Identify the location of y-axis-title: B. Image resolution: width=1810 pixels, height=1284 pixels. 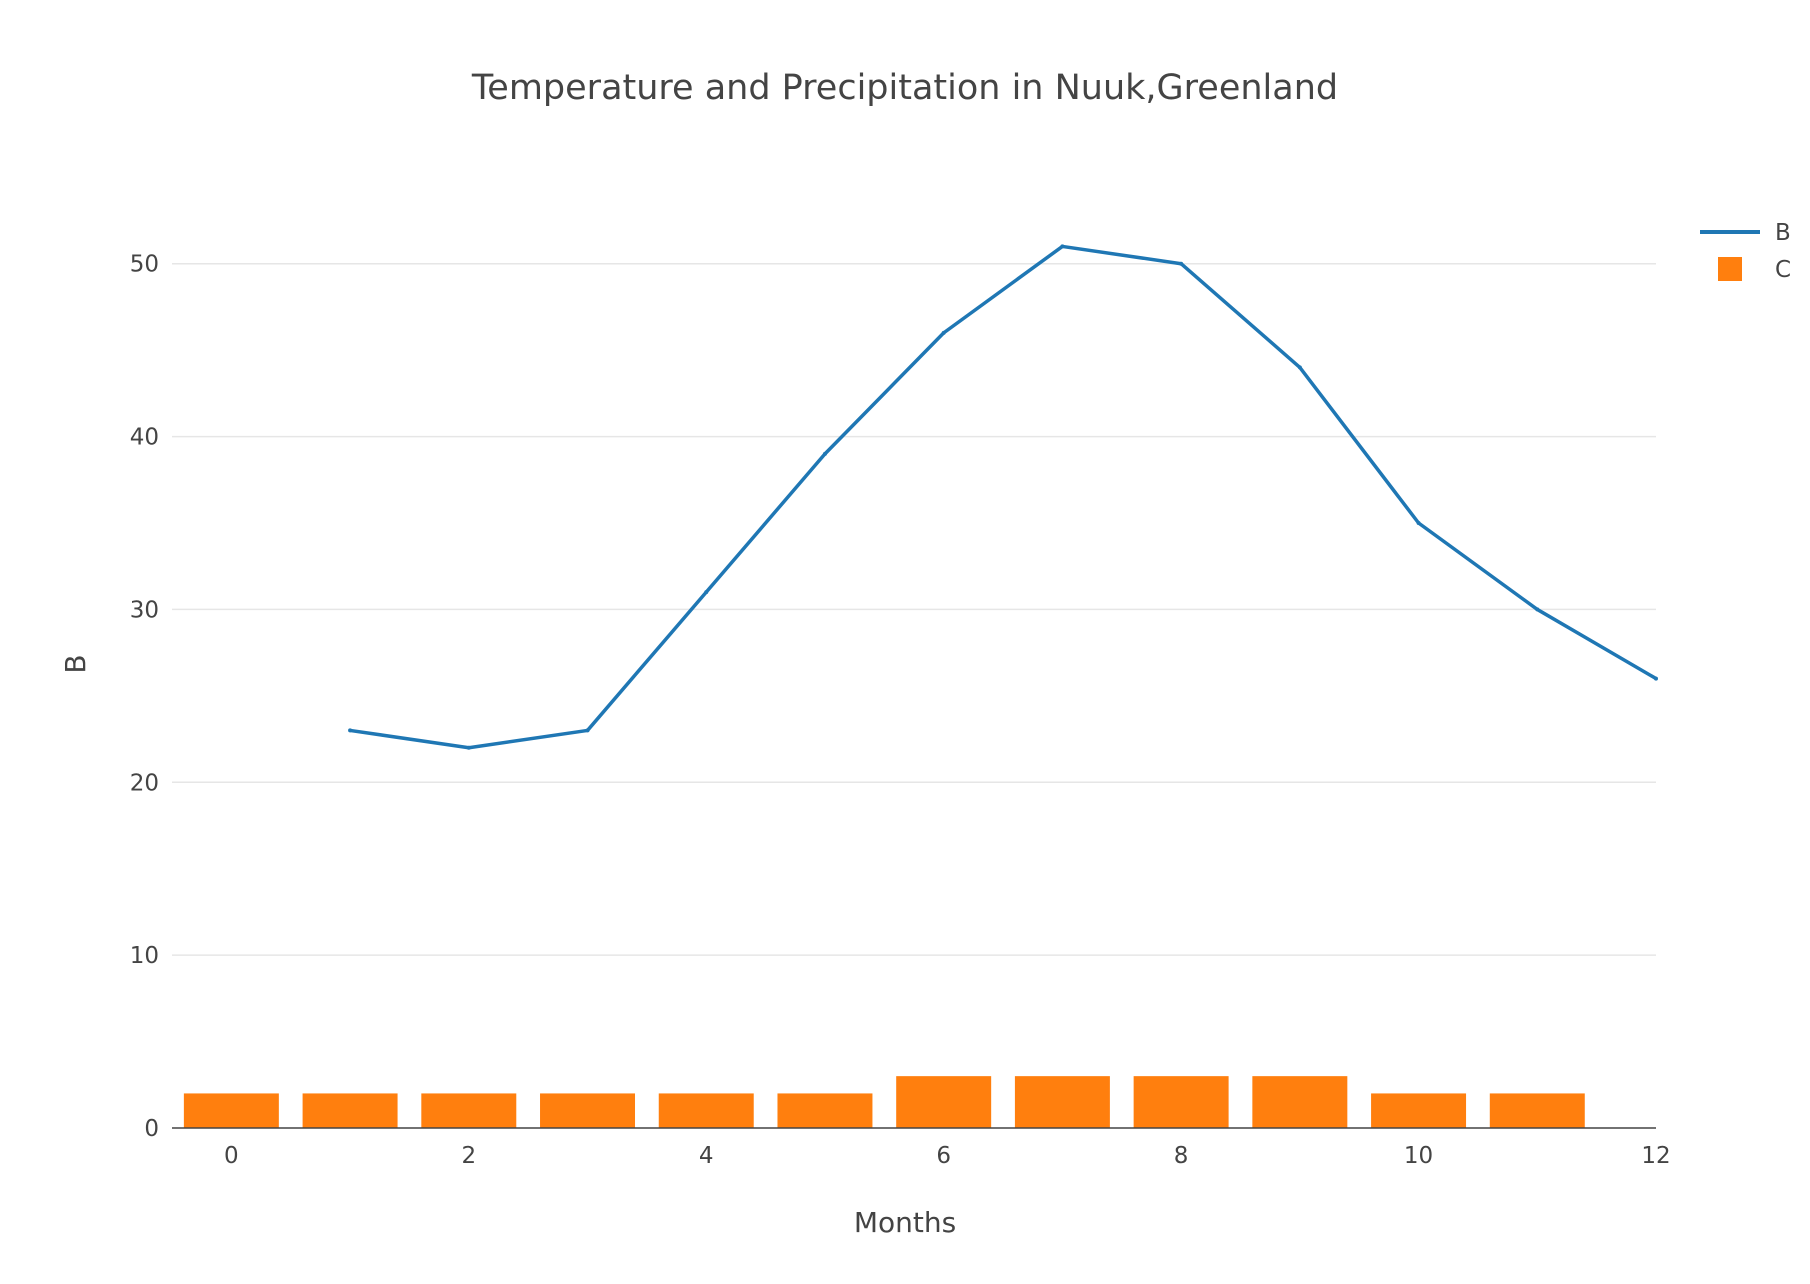
(75, 663).